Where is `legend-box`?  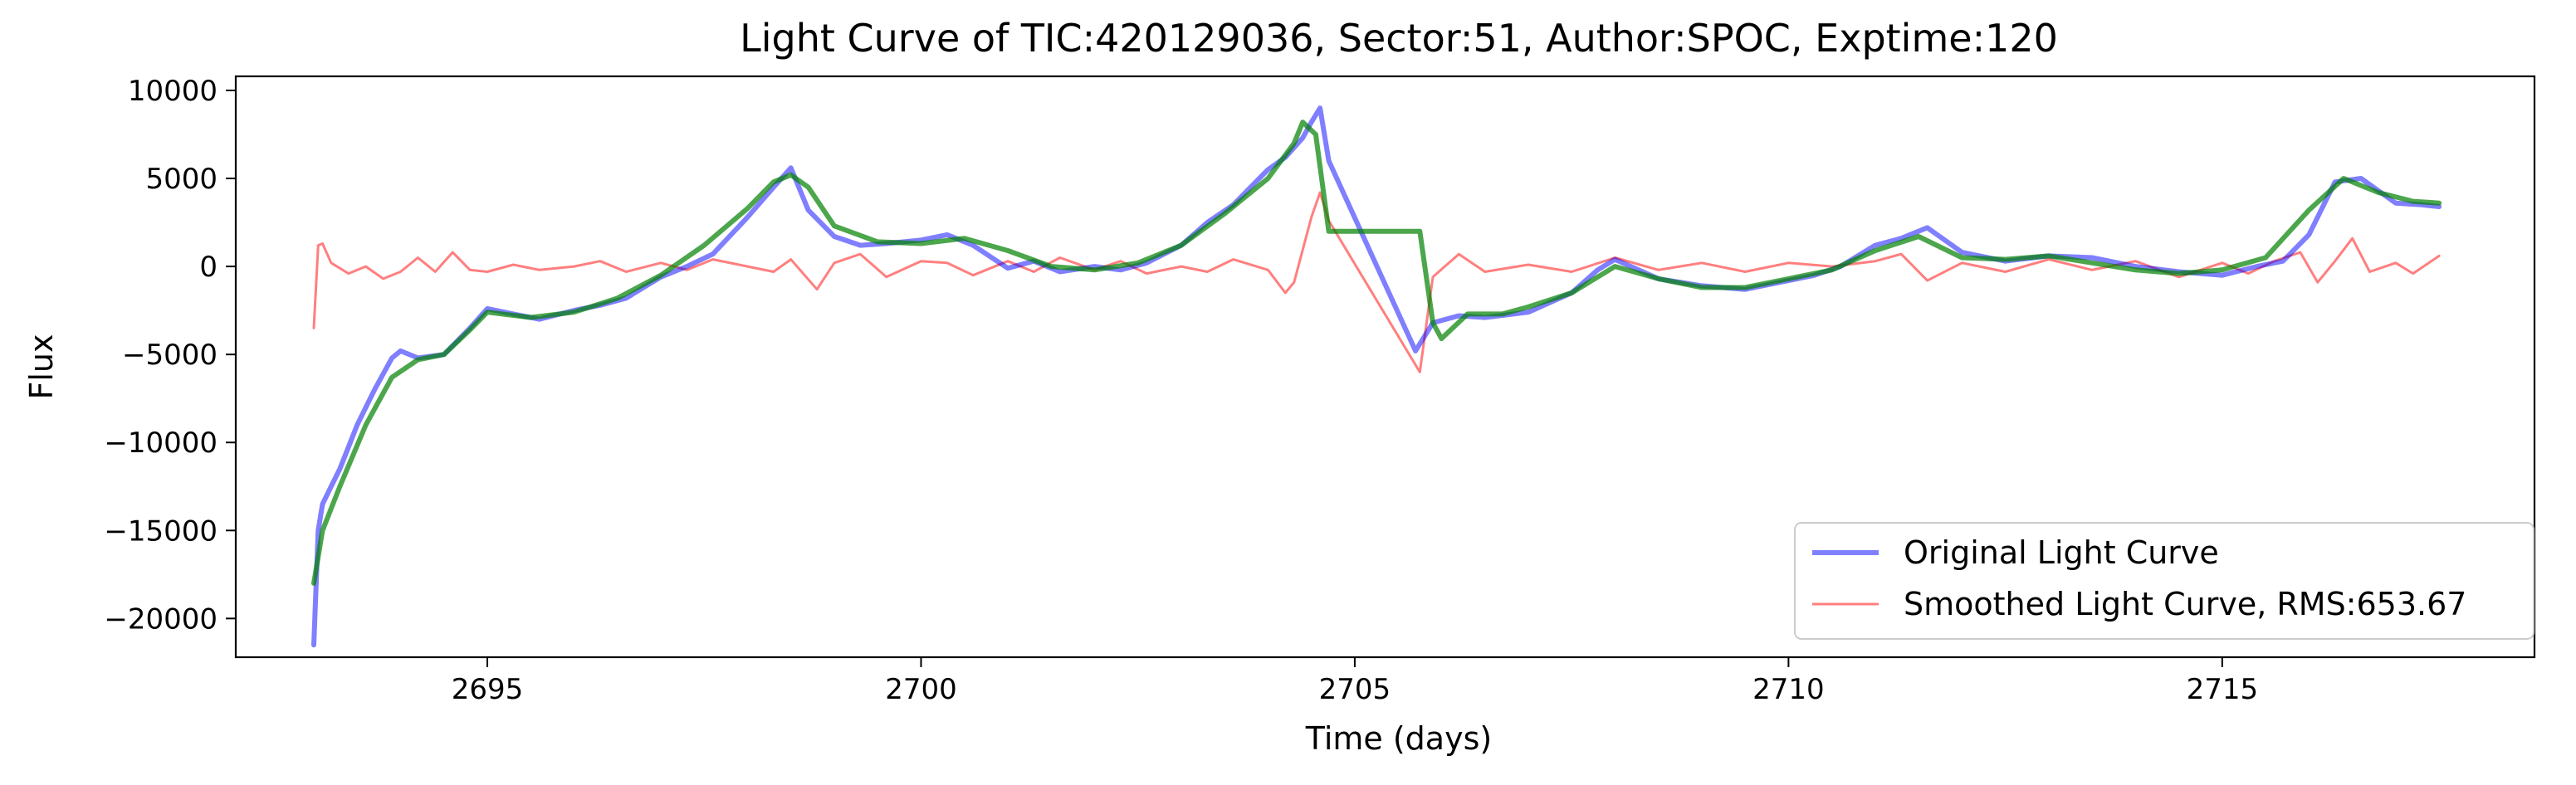 legend-box is located at coordinates (2164, 581).